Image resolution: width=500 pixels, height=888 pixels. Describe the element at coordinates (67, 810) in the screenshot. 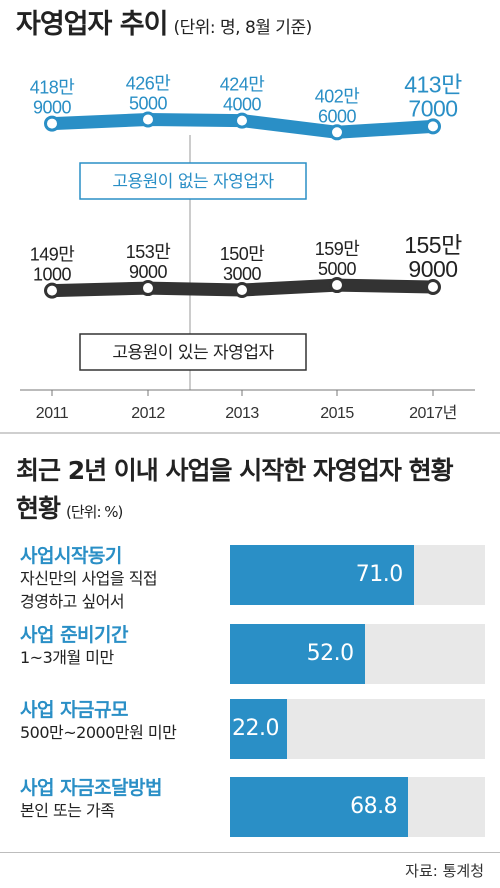

I see `bar-description: 본인 또는 가족` at that location.